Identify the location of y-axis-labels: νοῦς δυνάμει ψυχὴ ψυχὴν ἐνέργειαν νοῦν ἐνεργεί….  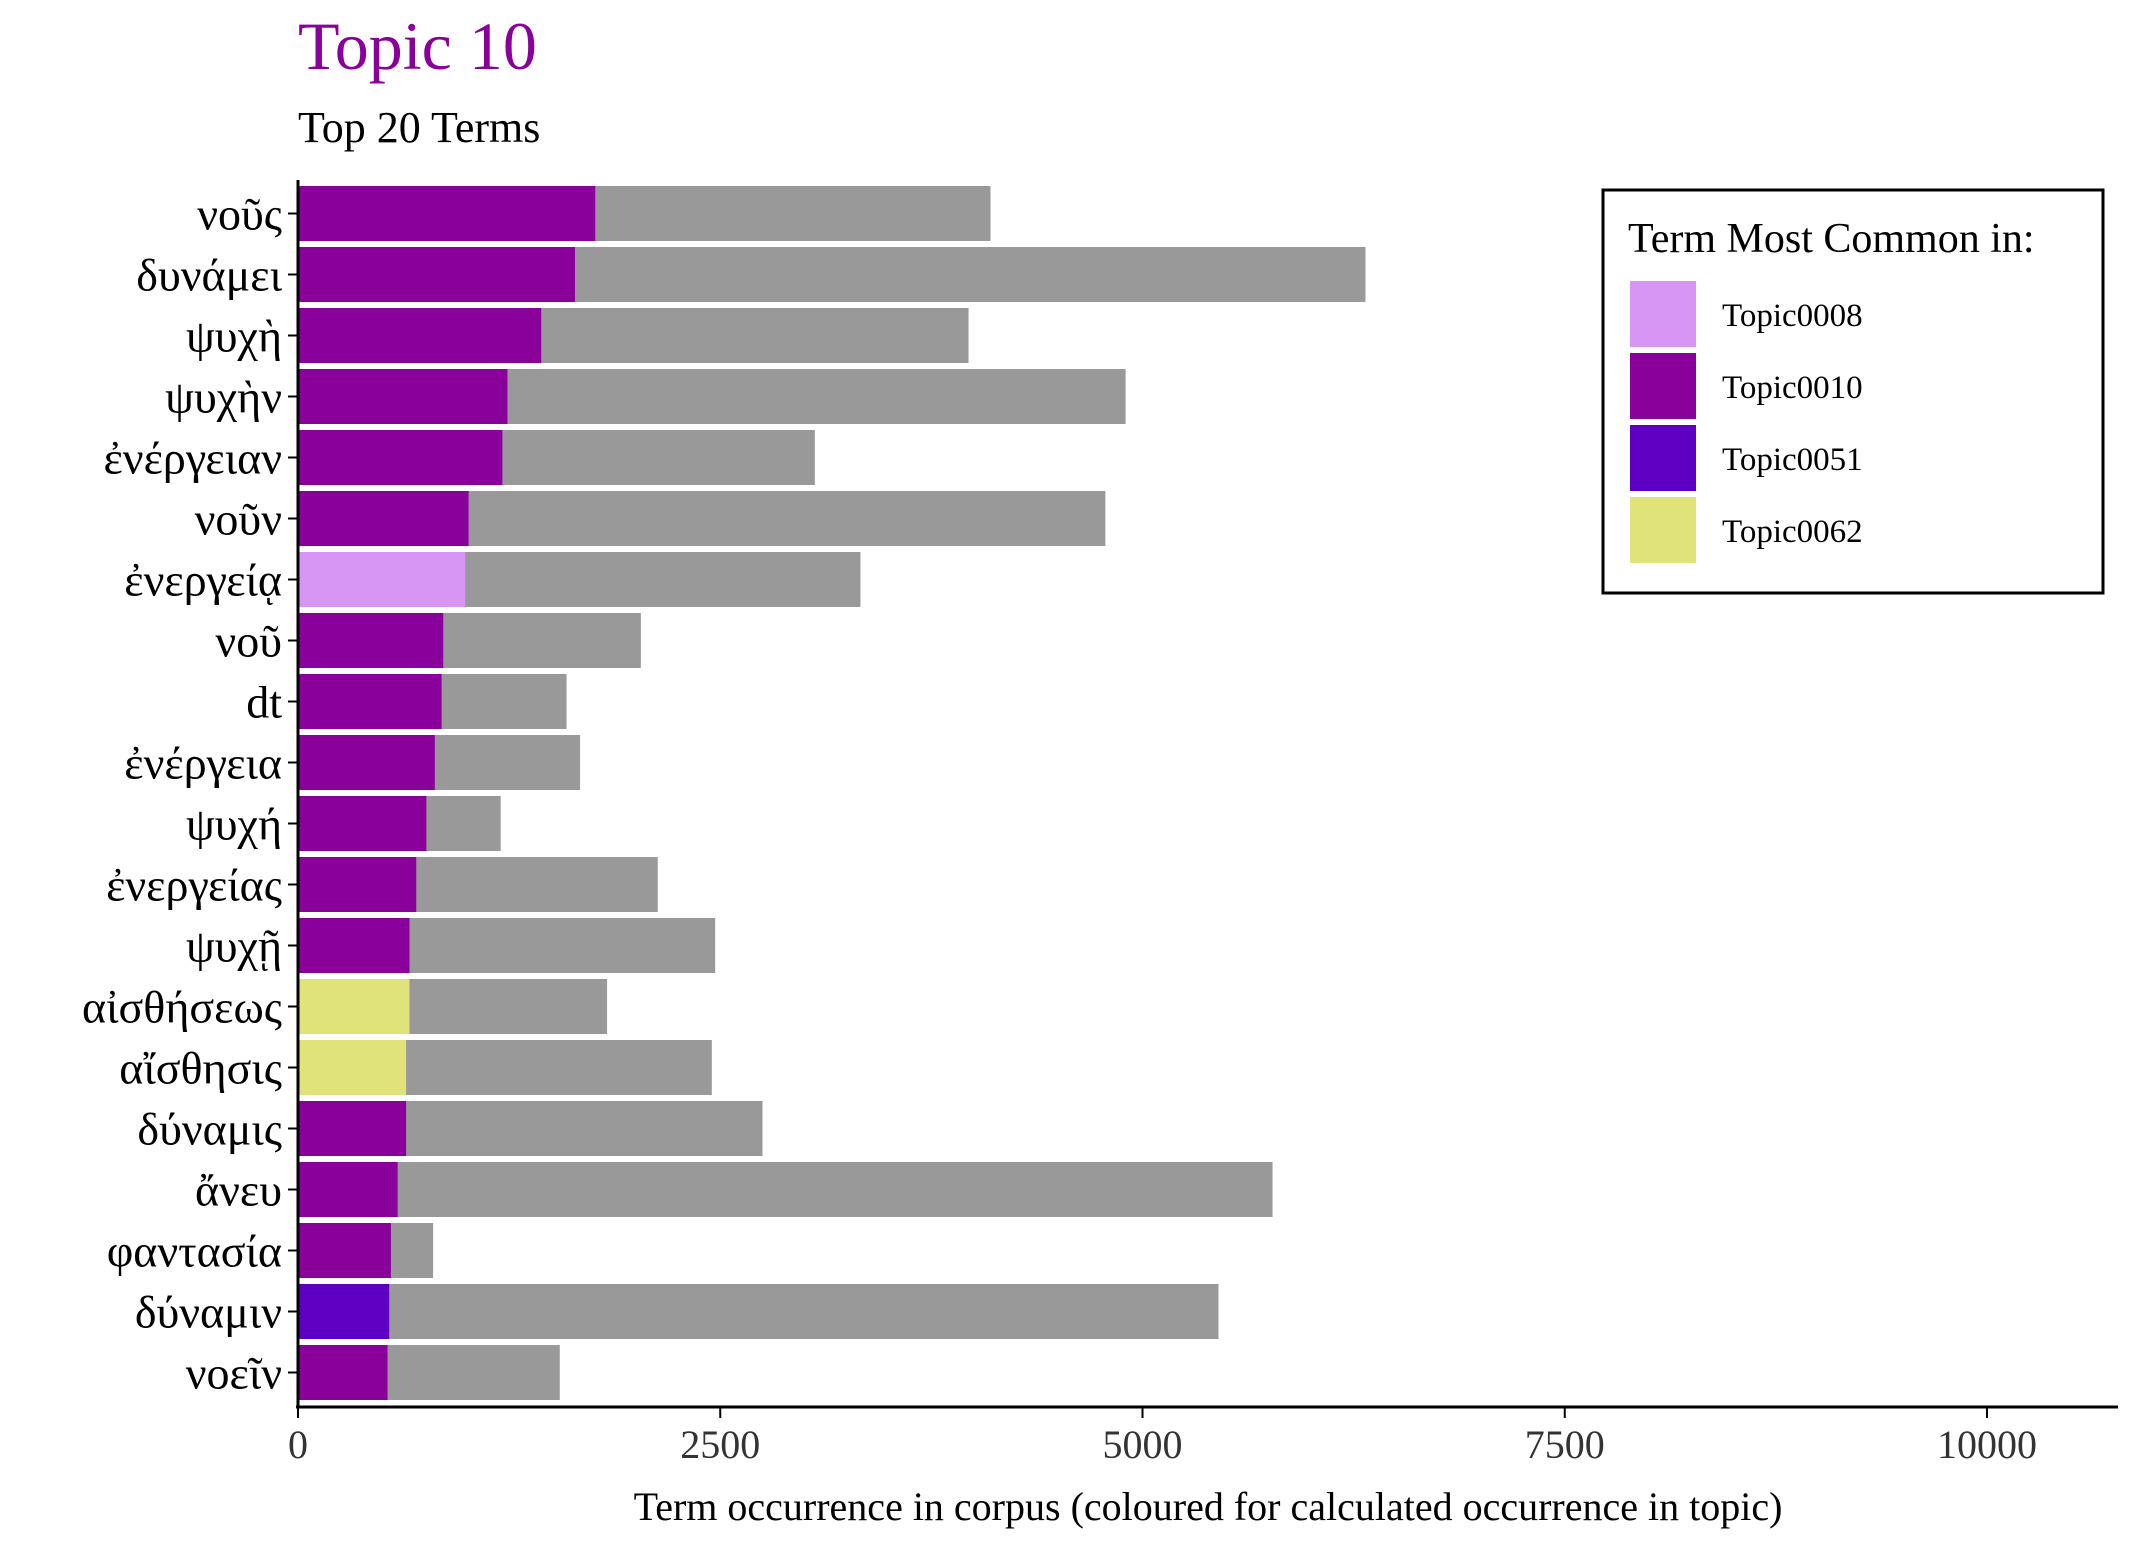
(190, 794).